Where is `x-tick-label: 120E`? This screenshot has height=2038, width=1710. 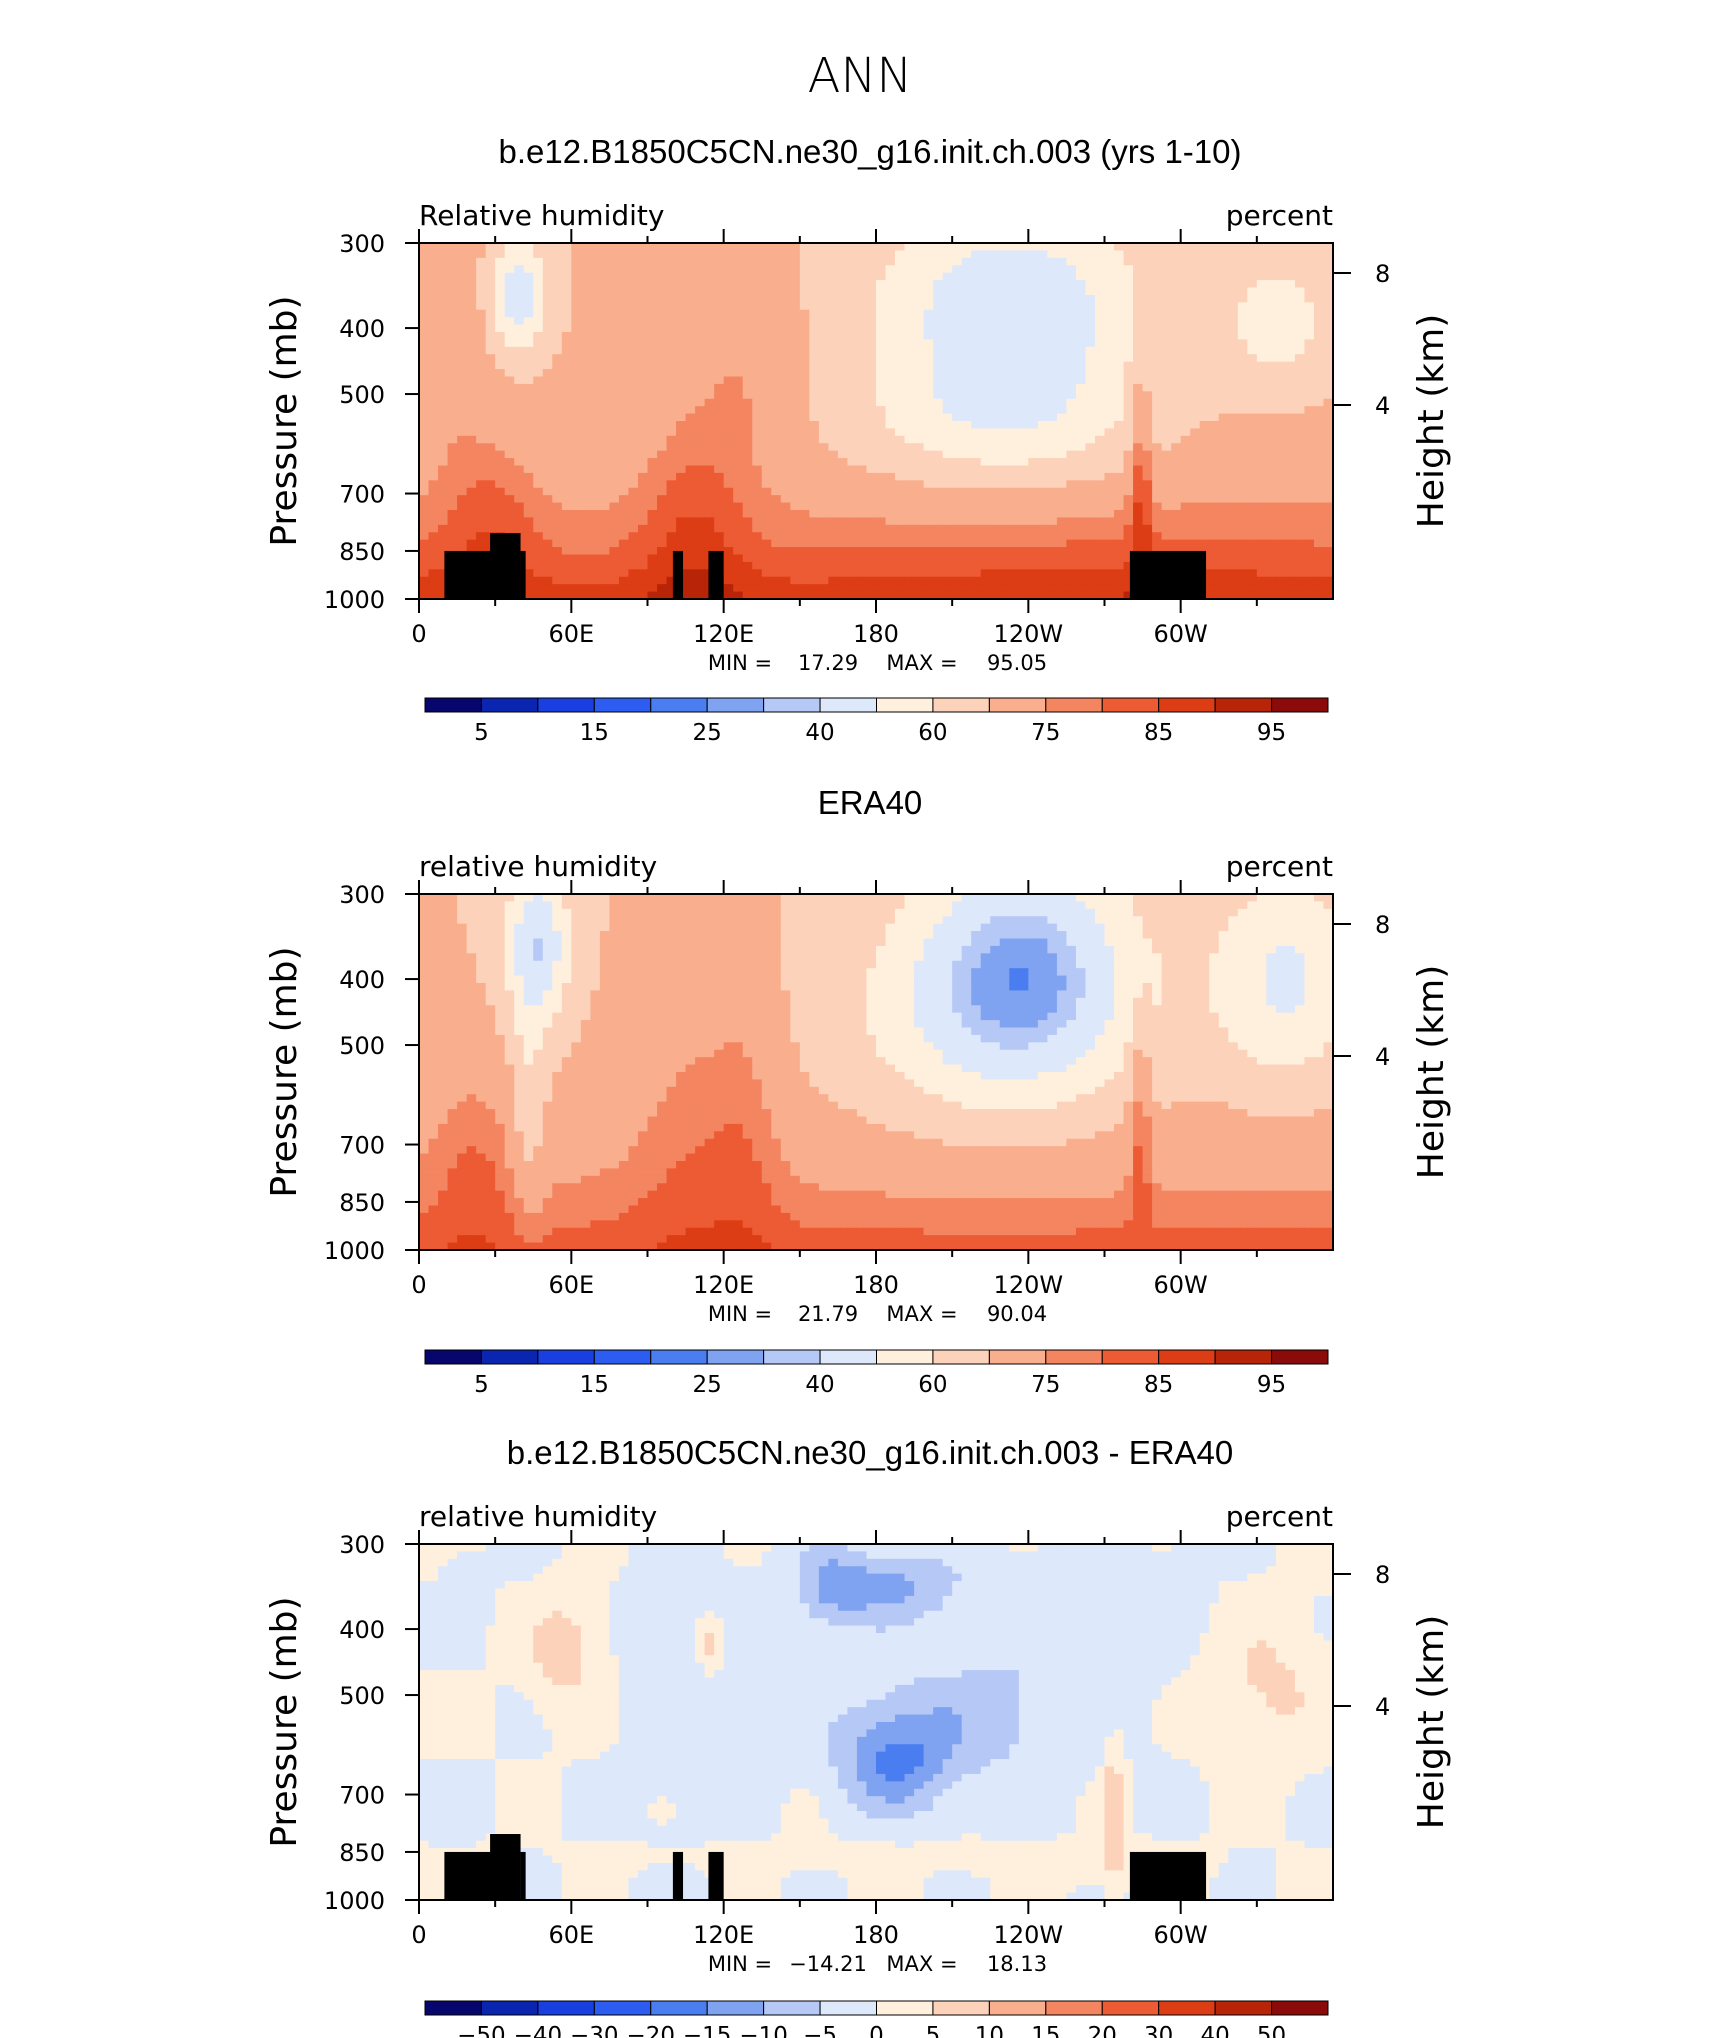 x-tick-label: 120E is located at coordinates (723, 634).